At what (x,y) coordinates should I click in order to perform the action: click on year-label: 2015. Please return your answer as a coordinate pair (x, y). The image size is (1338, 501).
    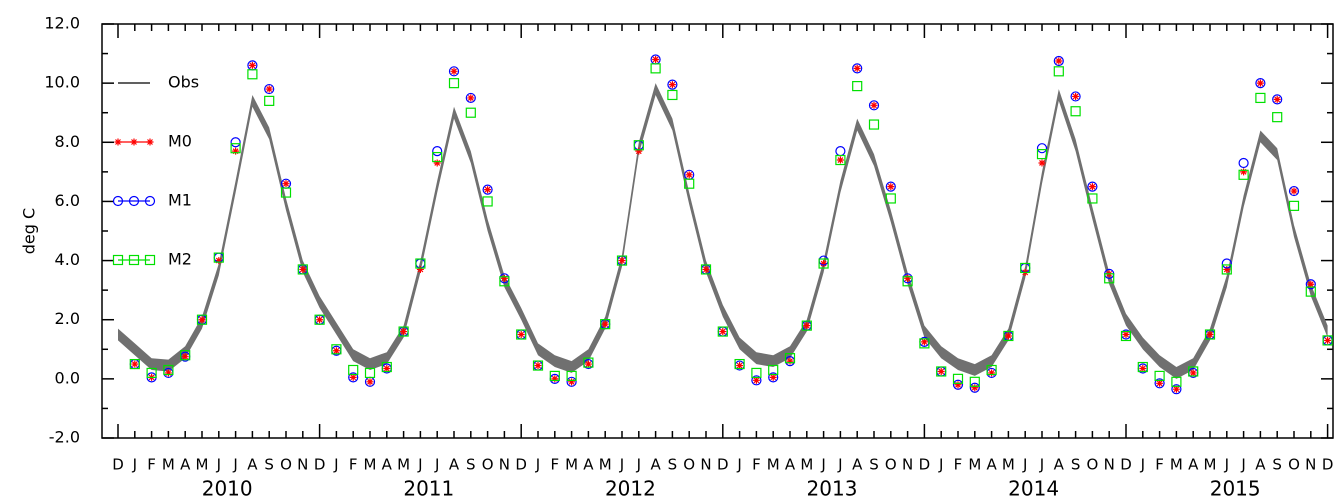
    Looking at the image, I should click on (1235, 489).